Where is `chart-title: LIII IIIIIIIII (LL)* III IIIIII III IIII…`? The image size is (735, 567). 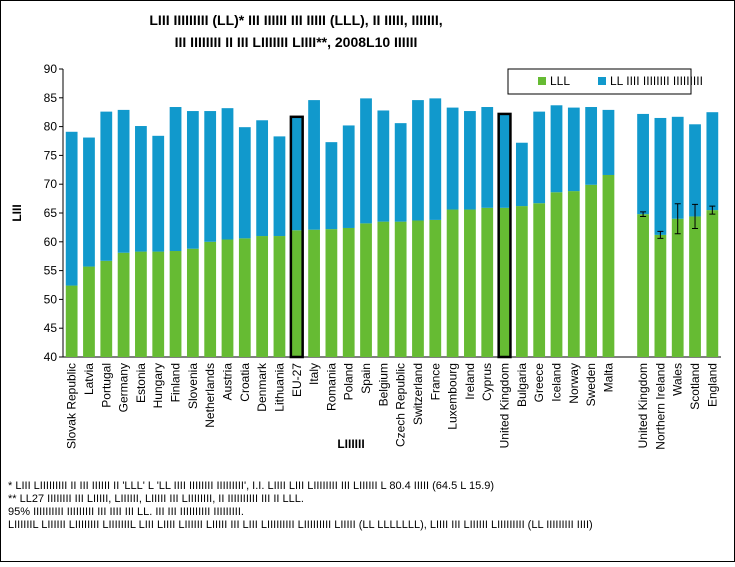 chart-title: LIII IIIIIIIII (LL)* III IIIIII III IIII… is located at coordinates (295, 20).